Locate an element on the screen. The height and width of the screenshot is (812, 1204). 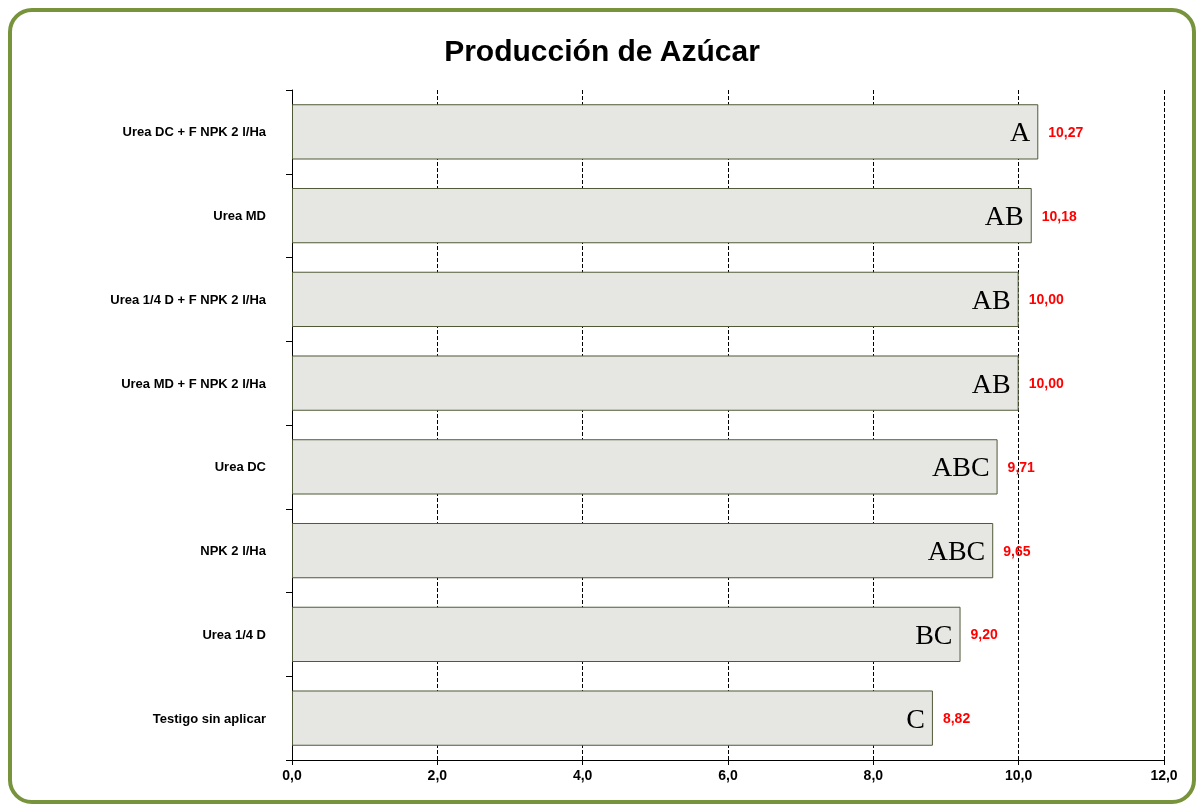
y-tick-label: Urea MD + F NPK 2 l/Ha is located at coordinates (194, 383).